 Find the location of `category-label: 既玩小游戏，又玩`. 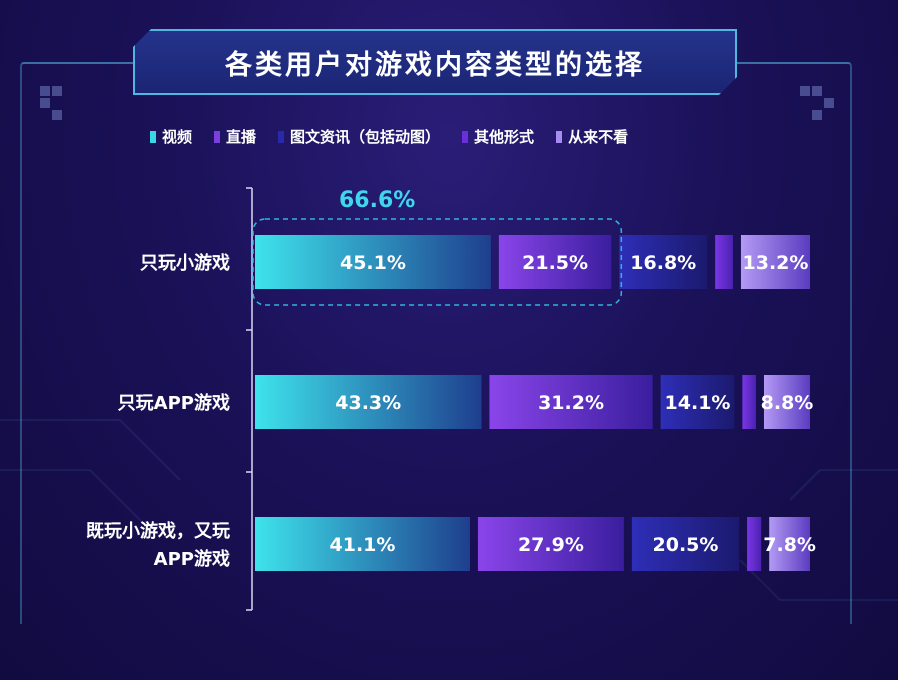

category-label: 既玩小游戏，又玩 is located at coordinates (158, 531).